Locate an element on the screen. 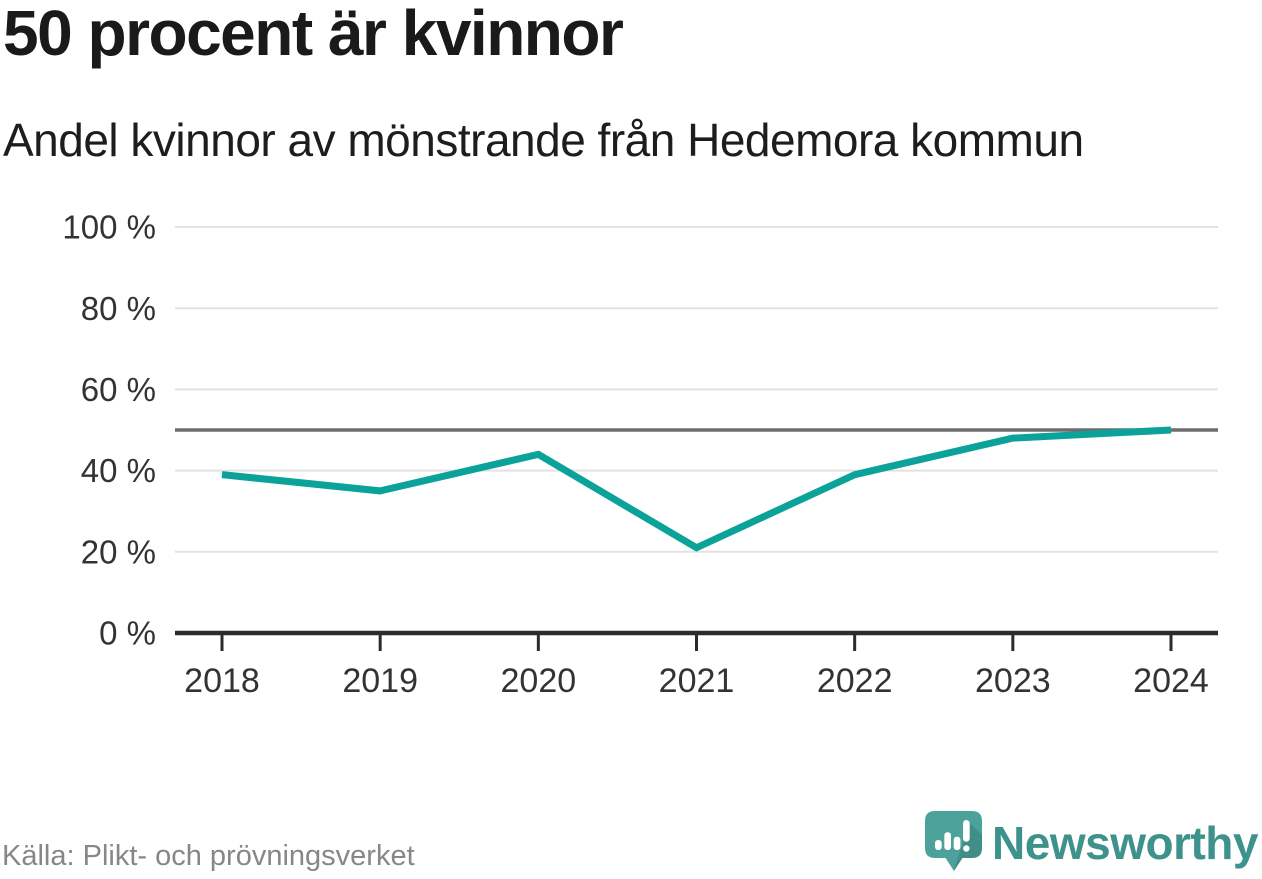 This screenshot has height=879, width=1262. x-axis-label: 2022 is located at coordinates (855, 681).